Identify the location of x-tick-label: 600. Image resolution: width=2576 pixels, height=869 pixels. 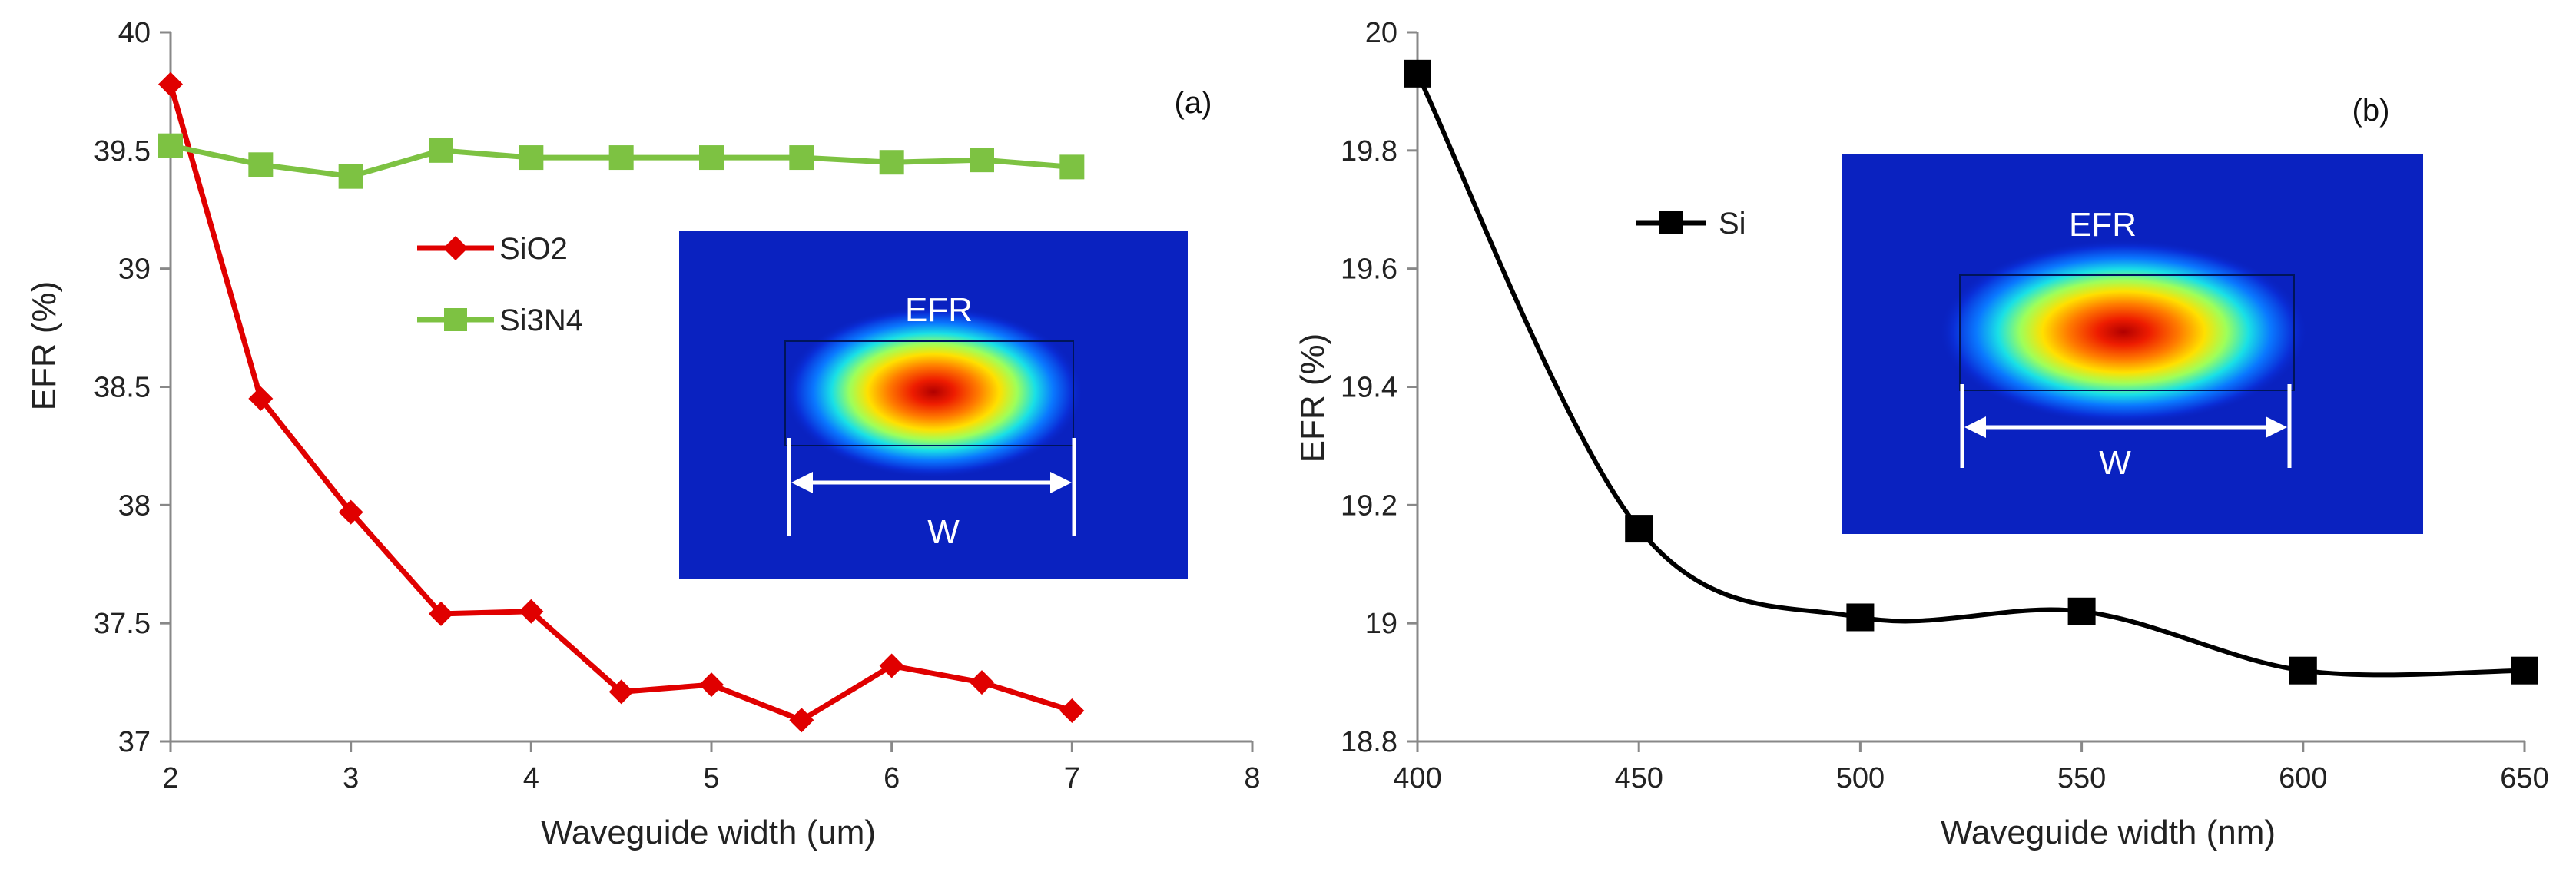
(2303, 778).